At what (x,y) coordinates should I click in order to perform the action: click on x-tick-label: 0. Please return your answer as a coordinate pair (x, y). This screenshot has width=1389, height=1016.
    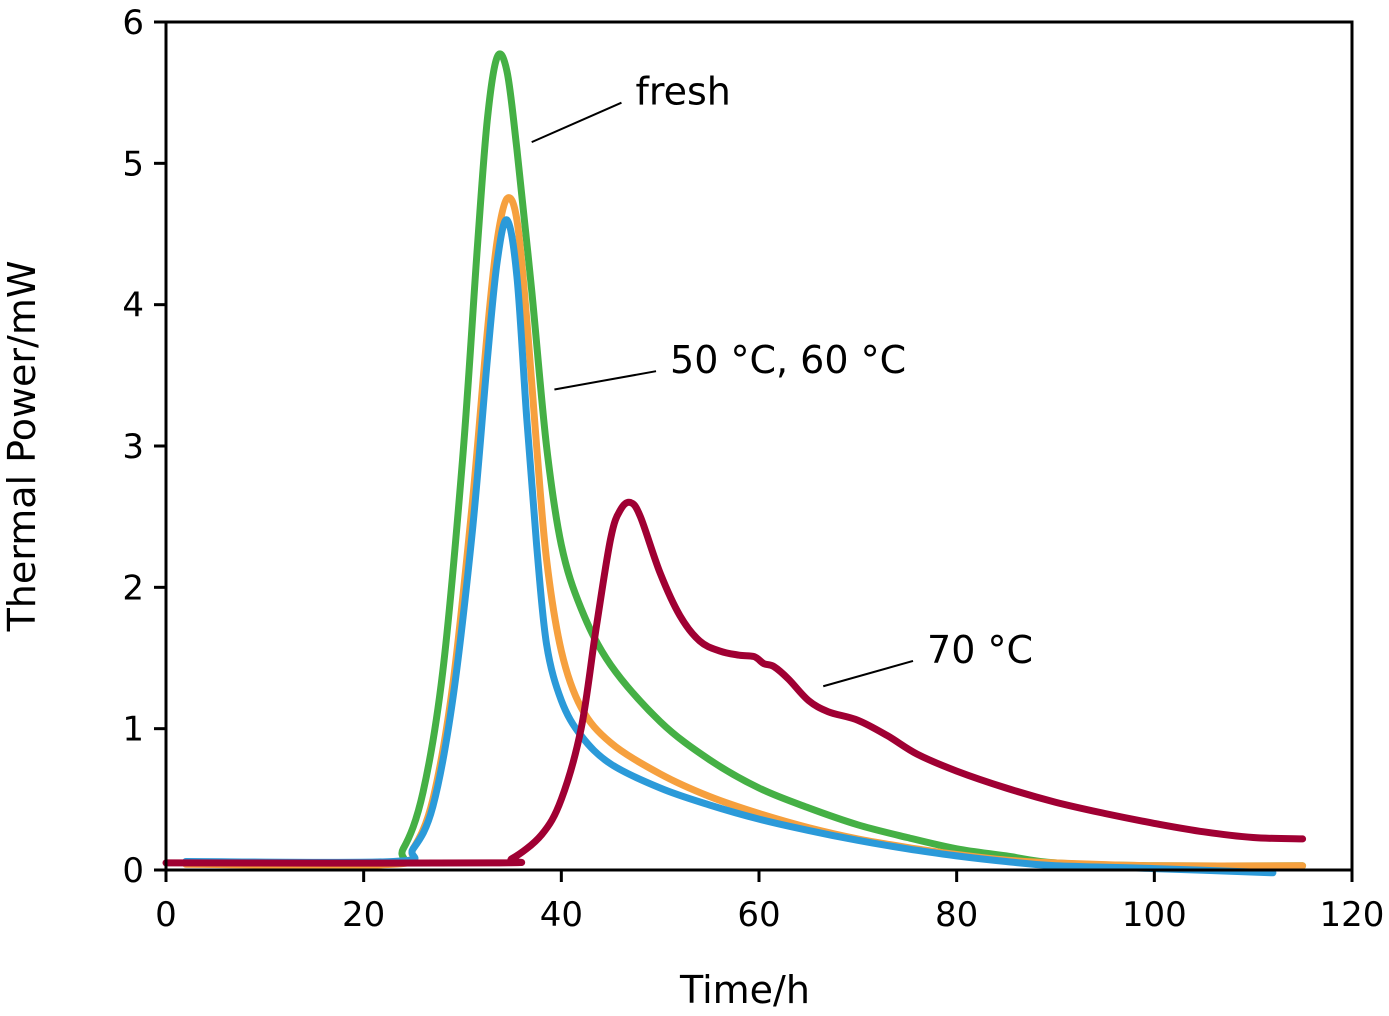
    Looking at the image, I should click on (166, 915).